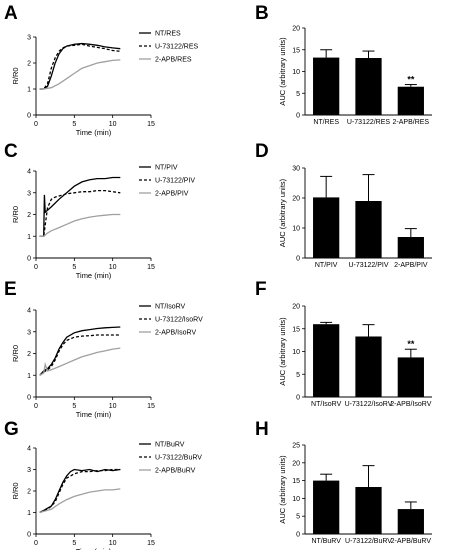 This screenshot has height=550, width=452. I want to click on y-tick-label: 4, so click(29, 311).